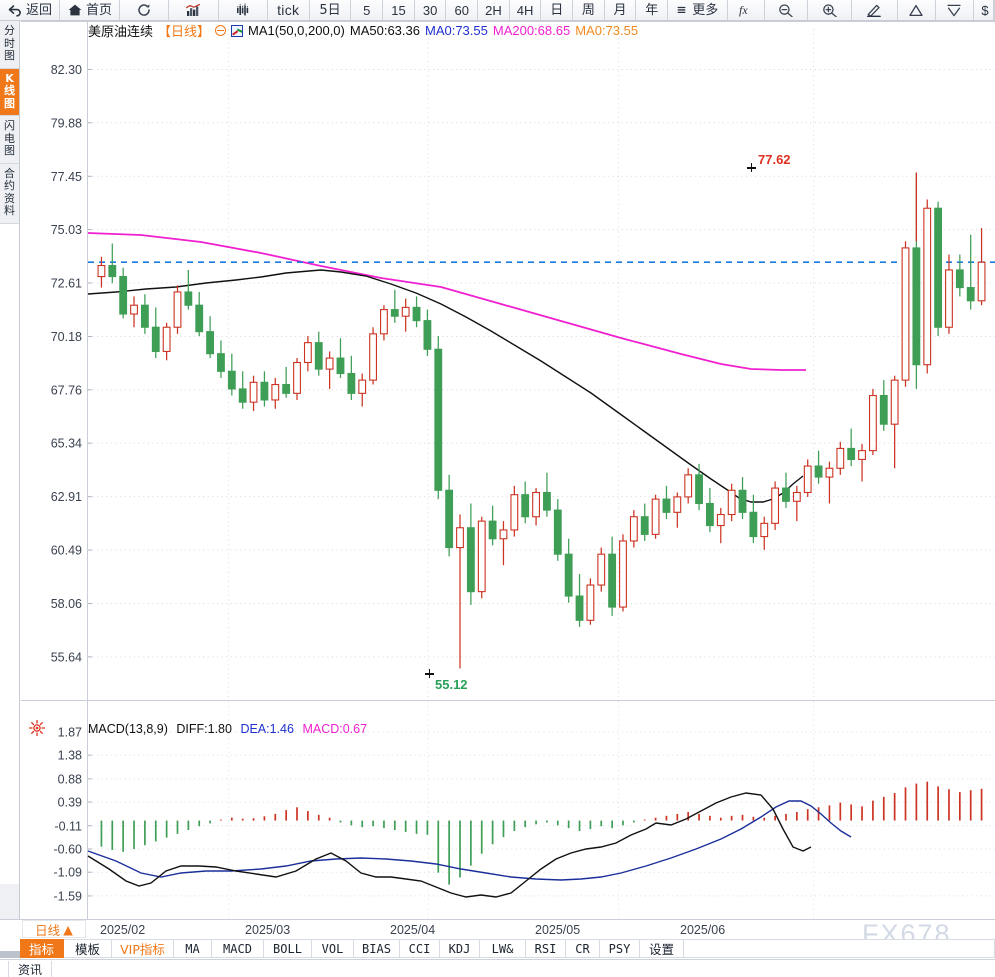  I want to click on pencil-icon, so click(874, 10).